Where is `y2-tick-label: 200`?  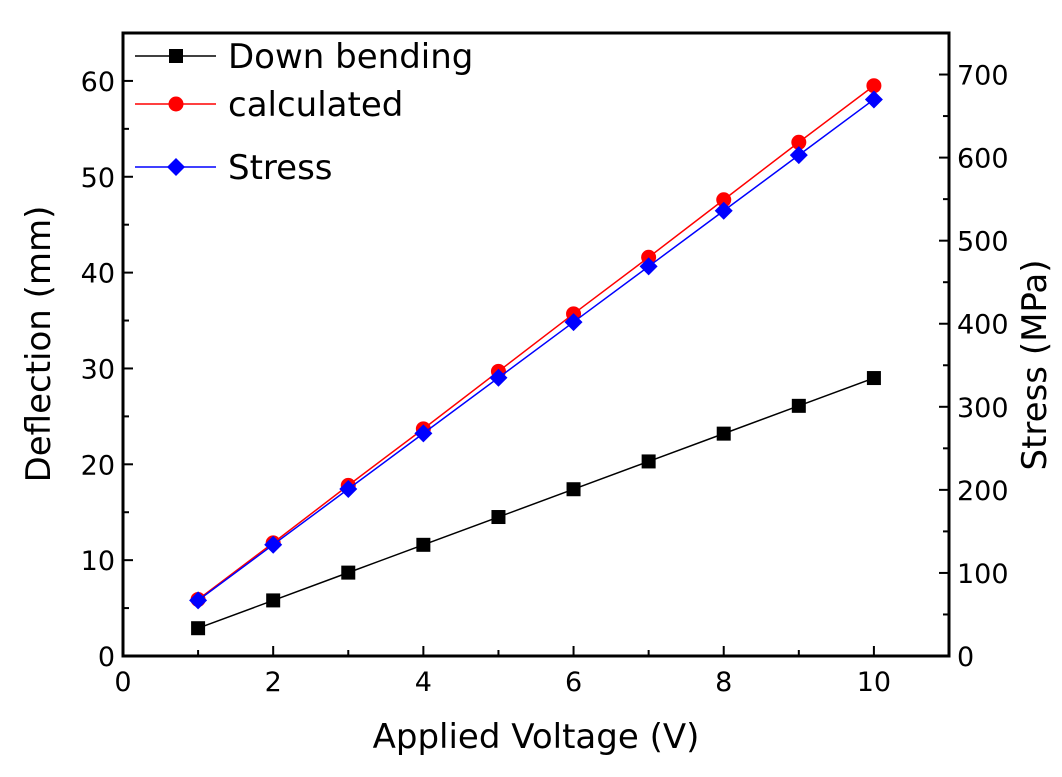
y2-tick-label: 200 is located at coordinates (983, 491).